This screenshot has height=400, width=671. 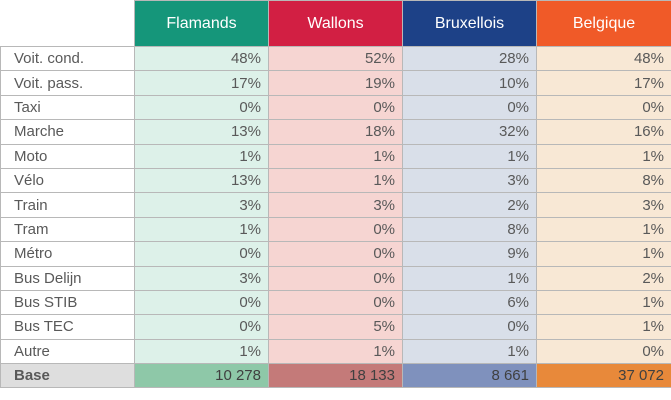 I want to click on table-row: Autre 1% 1% 1% 0%, so click(x=335, y=351).